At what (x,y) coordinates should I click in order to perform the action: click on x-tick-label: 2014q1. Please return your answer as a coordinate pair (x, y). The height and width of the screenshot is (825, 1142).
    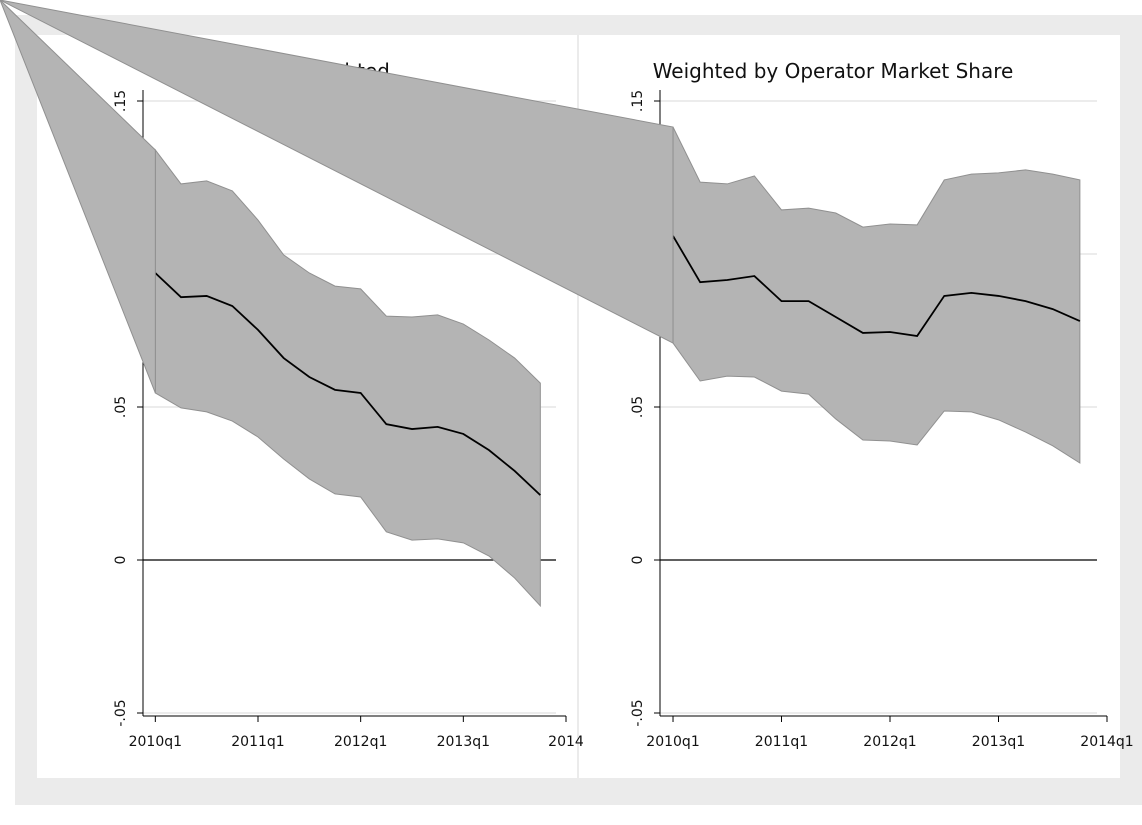
    Looking at the image, I should click on (1106, 742).